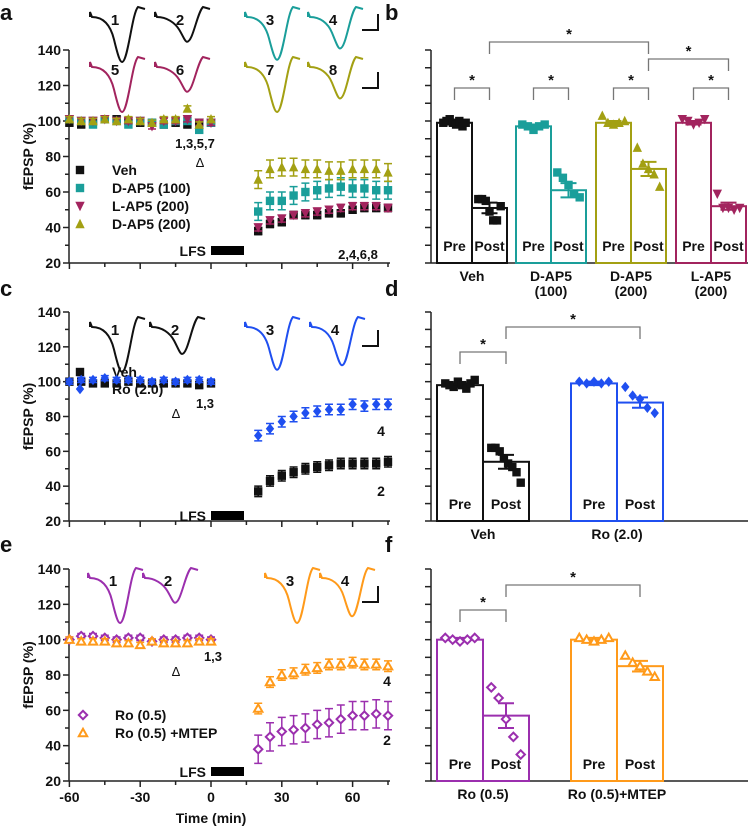 The width and height of the screenshot is (750, 827). I want to click on baseline-sample-label: 1,3, so click(213, 656).